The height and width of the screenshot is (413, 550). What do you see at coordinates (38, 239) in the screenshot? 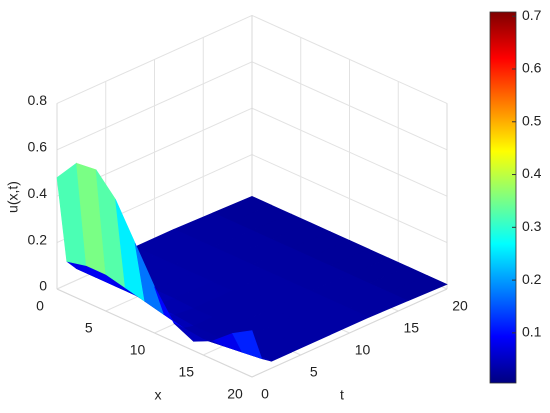
I see `z-tick-label: 0.2` at bounding box center [38, 239].